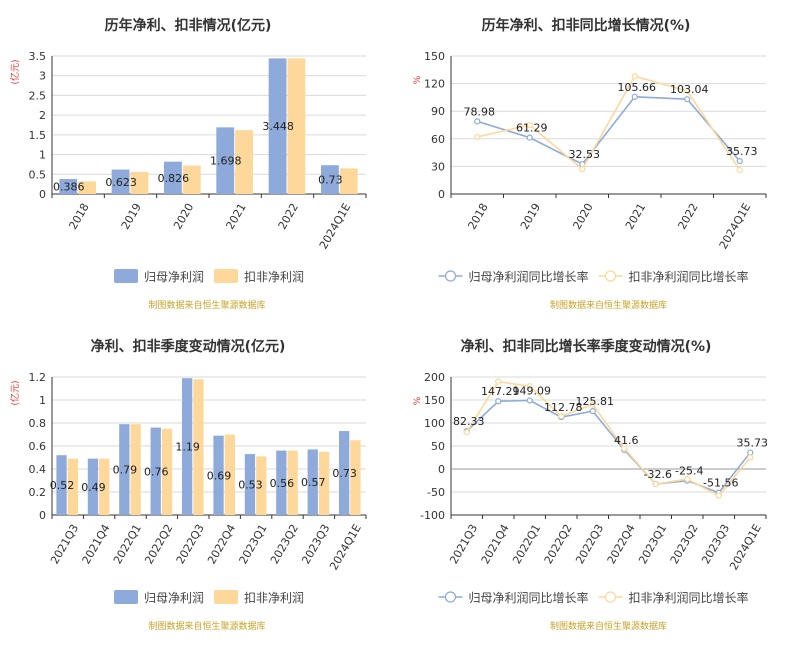  What do you see at coordinates (689, 471) in the screenshot?
I see `line-data-label: -25.4` at bounding box center [689, 471].